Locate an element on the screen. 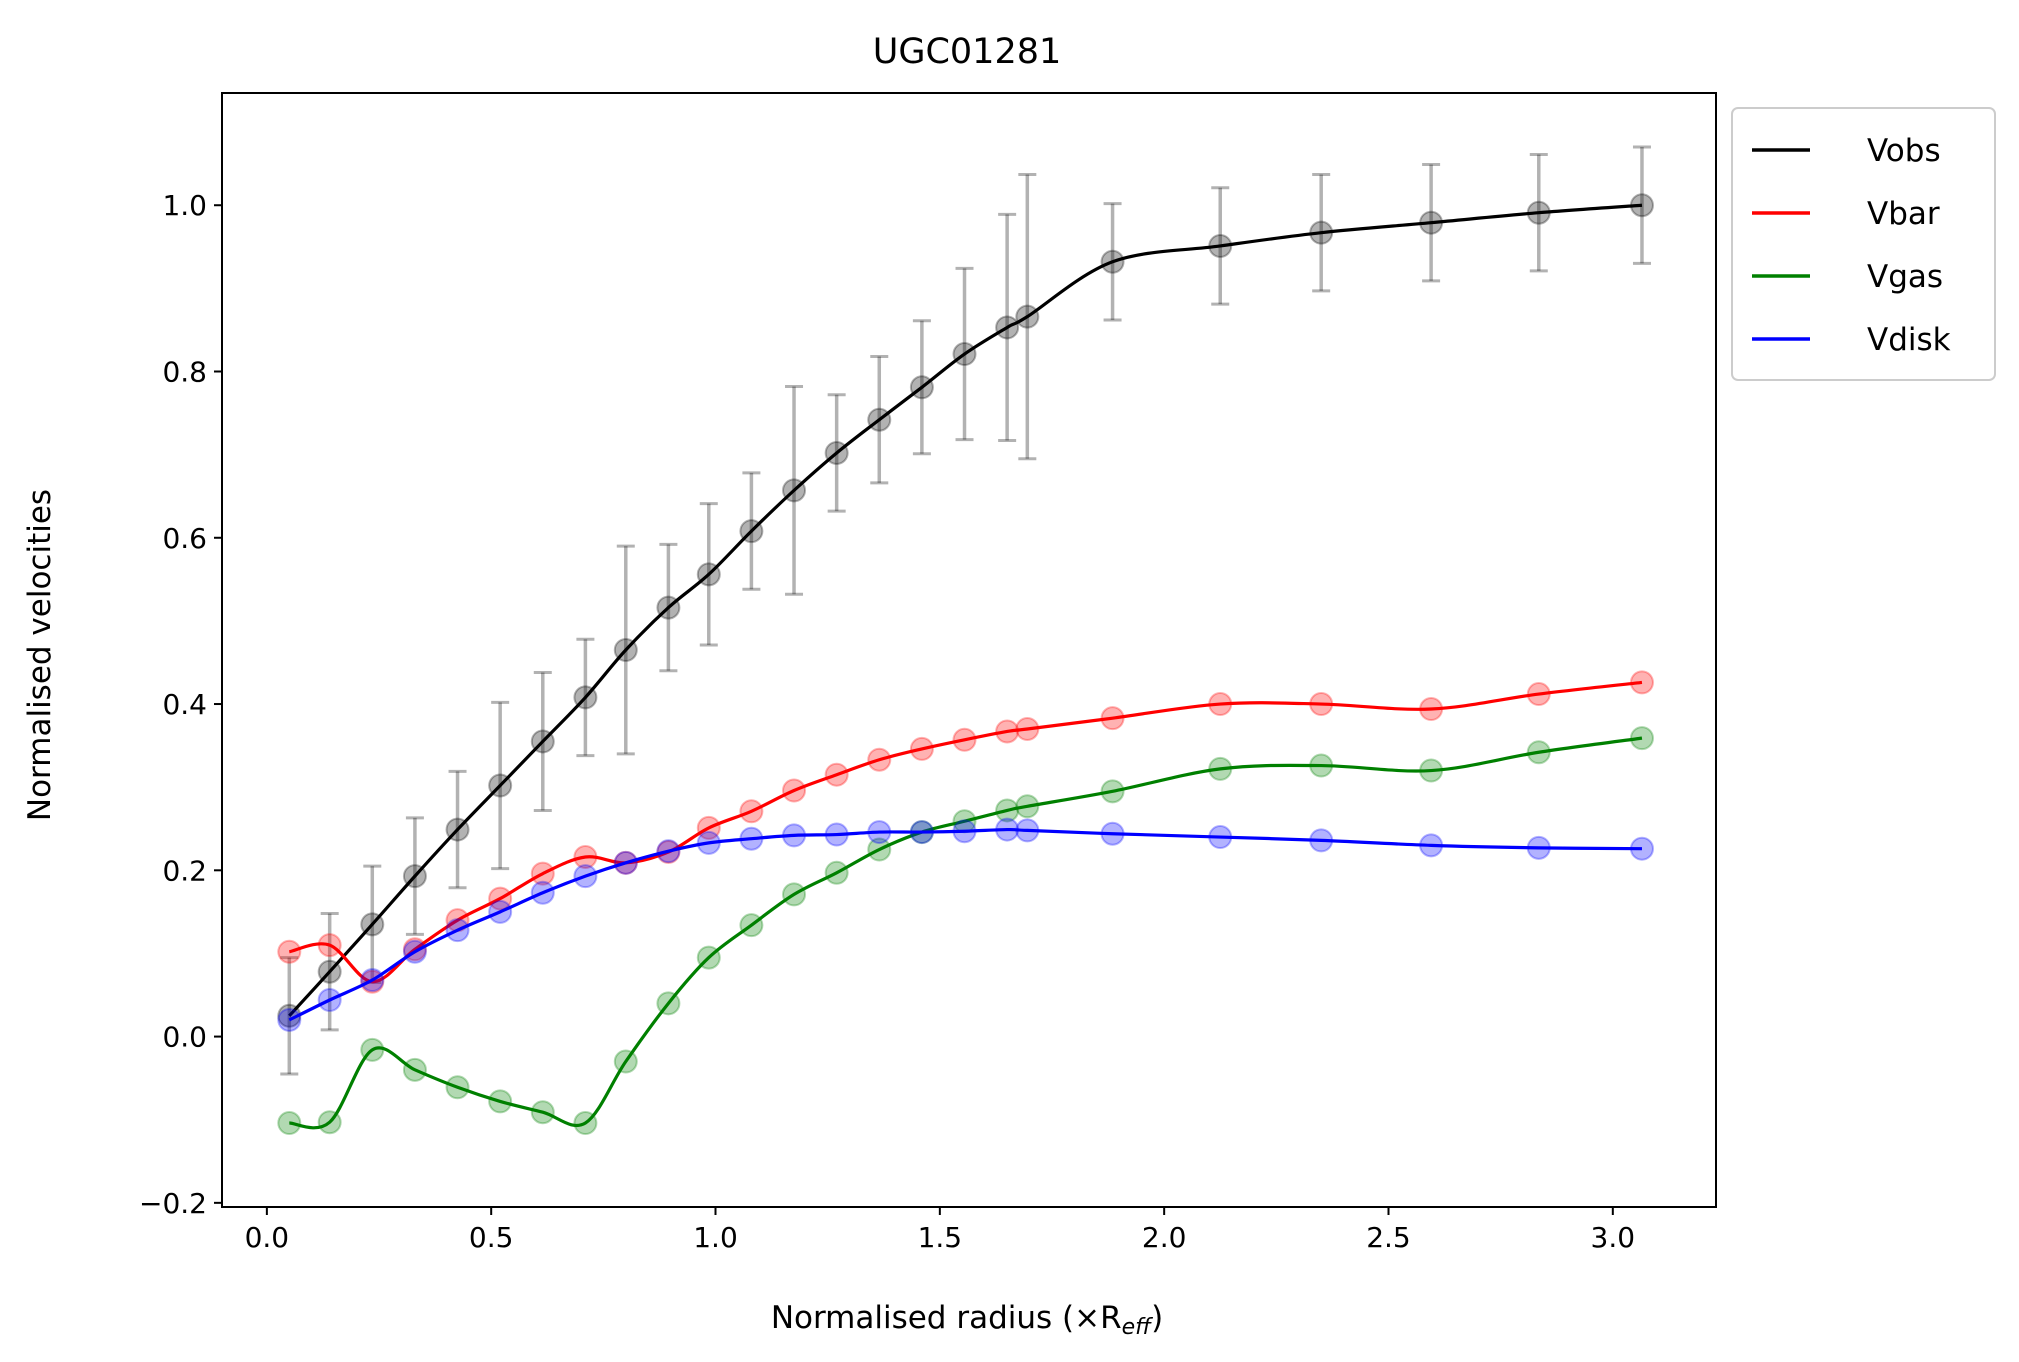 Image resolution: width=2019 pixels, height=1362 pixels. y-axis-label-text: Normalised velocities is located at coordinates (40, 655).